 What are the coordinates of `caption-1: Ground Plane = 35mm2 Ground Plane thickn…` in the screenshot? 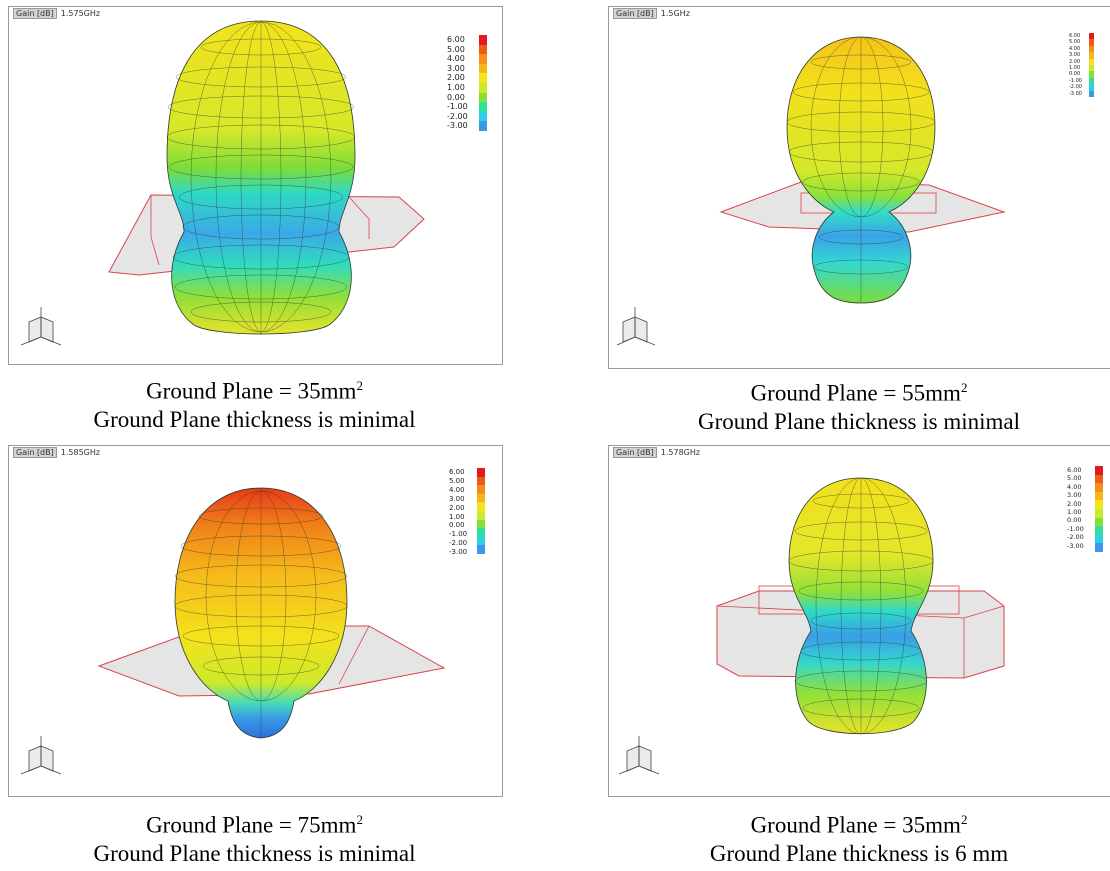 It's located at (254, 403).